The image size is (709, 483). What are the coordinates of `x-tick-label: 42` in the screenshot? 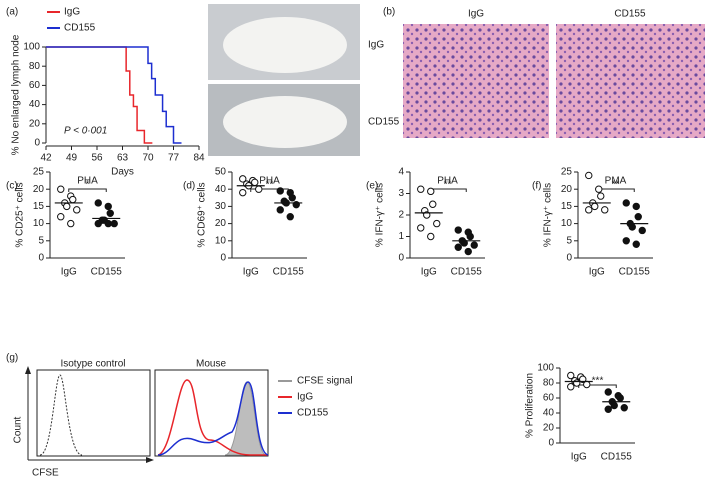 It's located at (46, 158).